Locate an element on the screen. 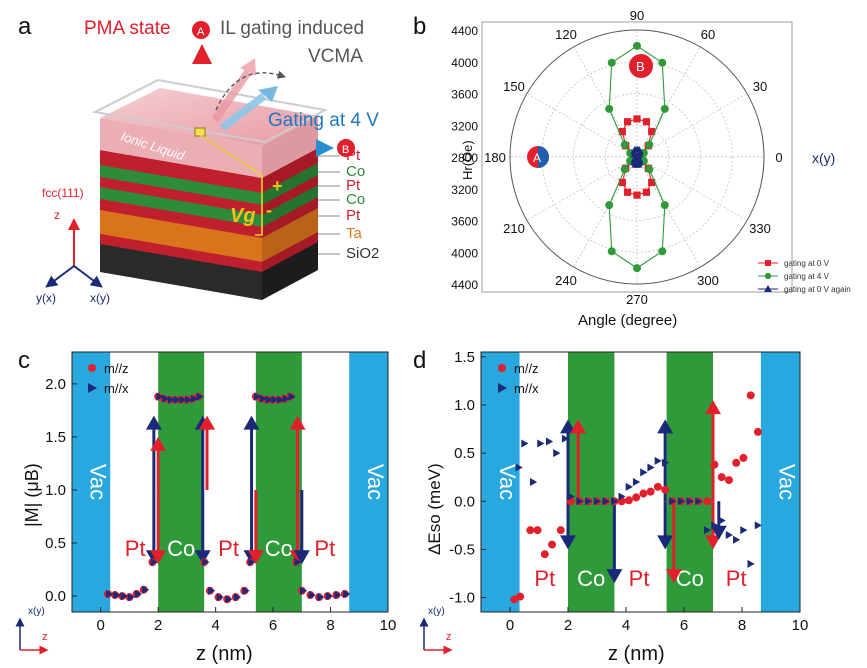 This screenshot has height=668, width=867. il-gating-label: IL gating induced is located at coordinates (292, 28).